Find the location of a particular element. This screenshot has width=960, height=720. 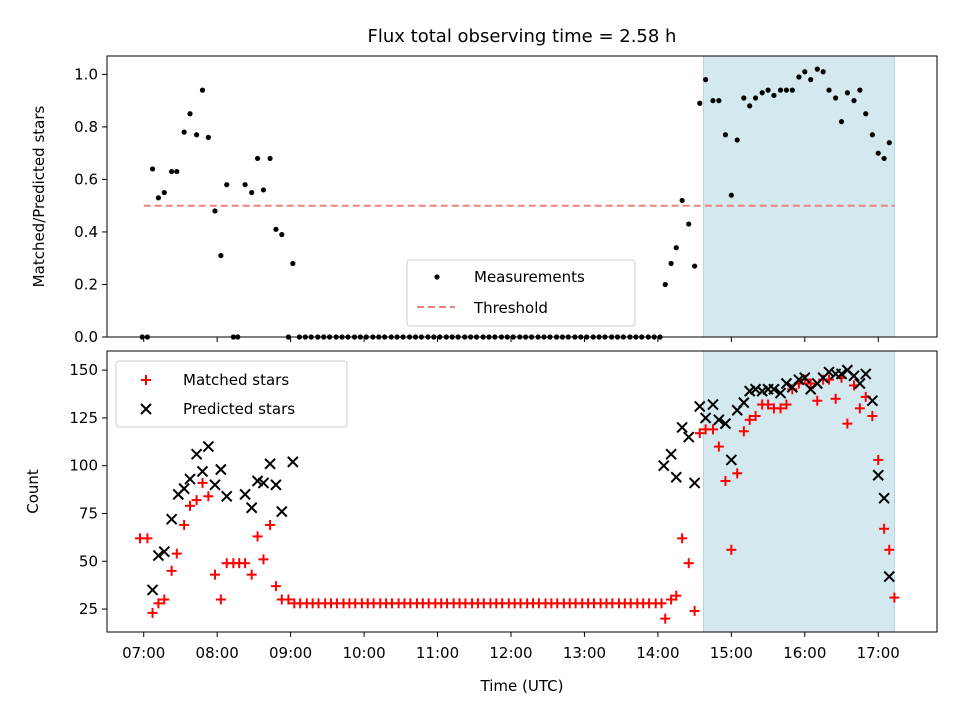

bottom-legend-box is located at coordinates (231, 394).